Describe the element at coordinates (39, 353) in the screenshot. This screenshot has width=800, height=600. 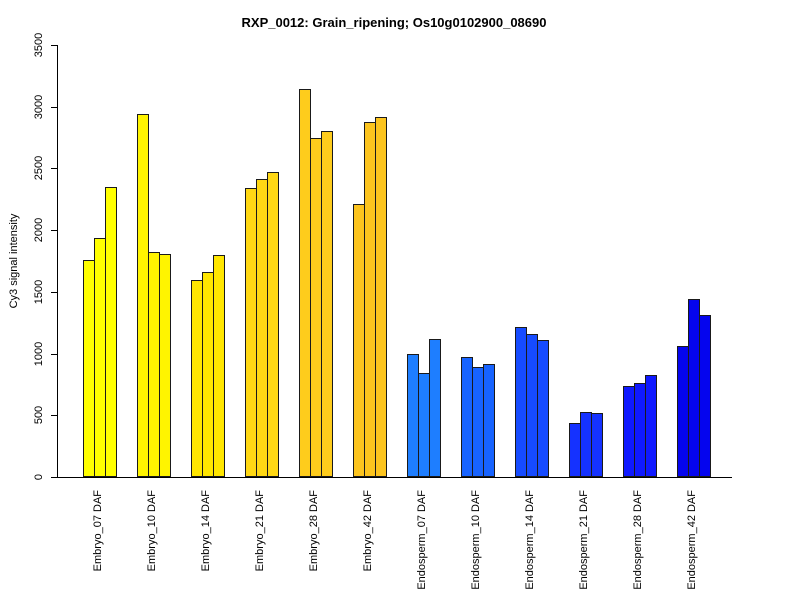
I see `y-axis-tick-label: 1000` at that location.